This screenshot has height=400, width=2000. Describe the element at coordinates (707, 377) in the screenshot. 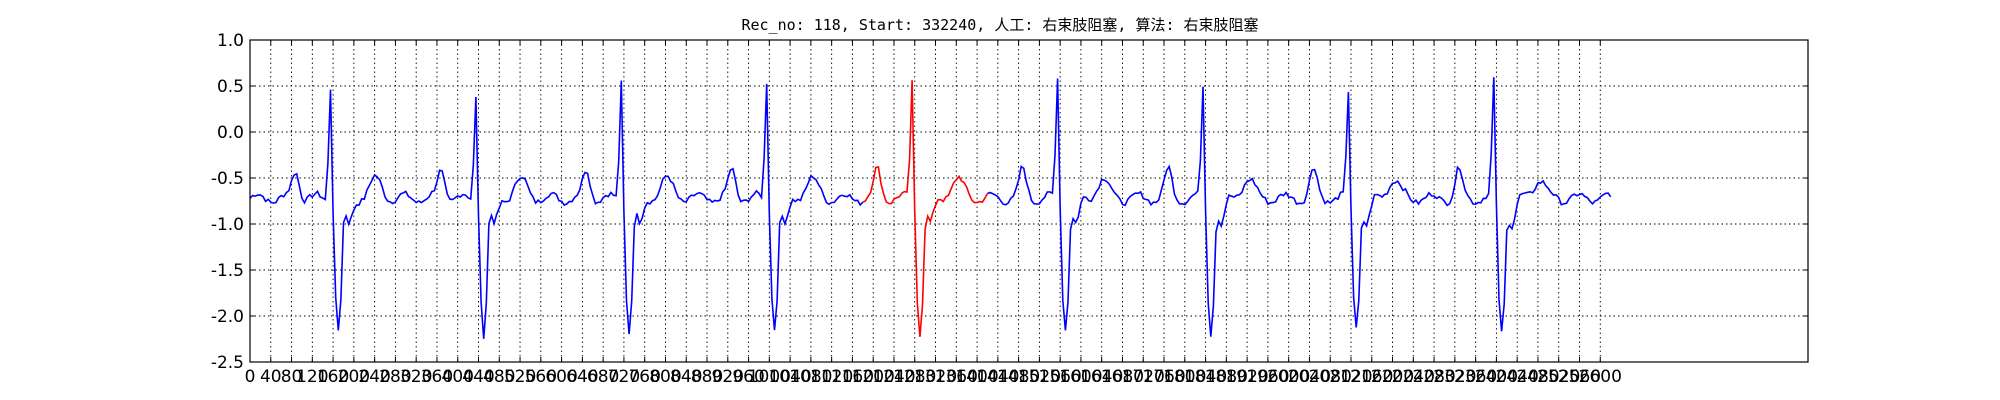

I see `x-tick-label: 880` at that location.